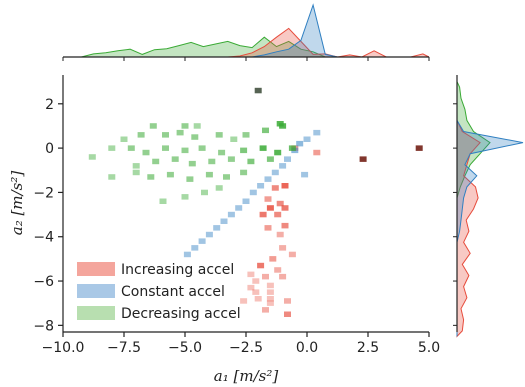 Image resolution: width=525 pixels, height=387 pixels. Describe the element at coordinates (43, 282) in the screenshot. I see `y-tick-label: −6` at that location.